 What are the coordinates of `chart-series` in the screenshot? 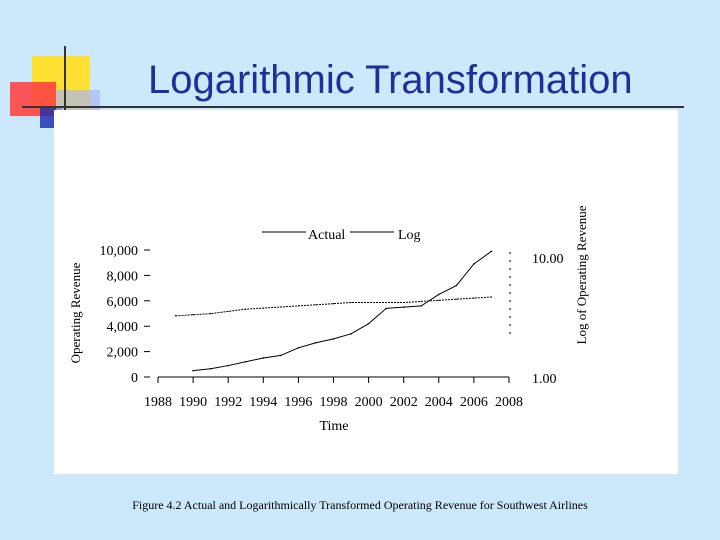 It's located at (333, 311).